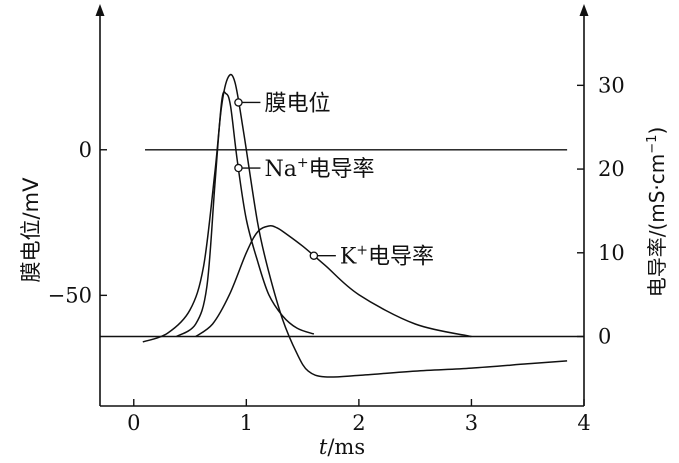 The image size is (679, 463). Describe the element at coordinates (85, 150) in the screenshot. I see `left-tick-label: 0` at that location.